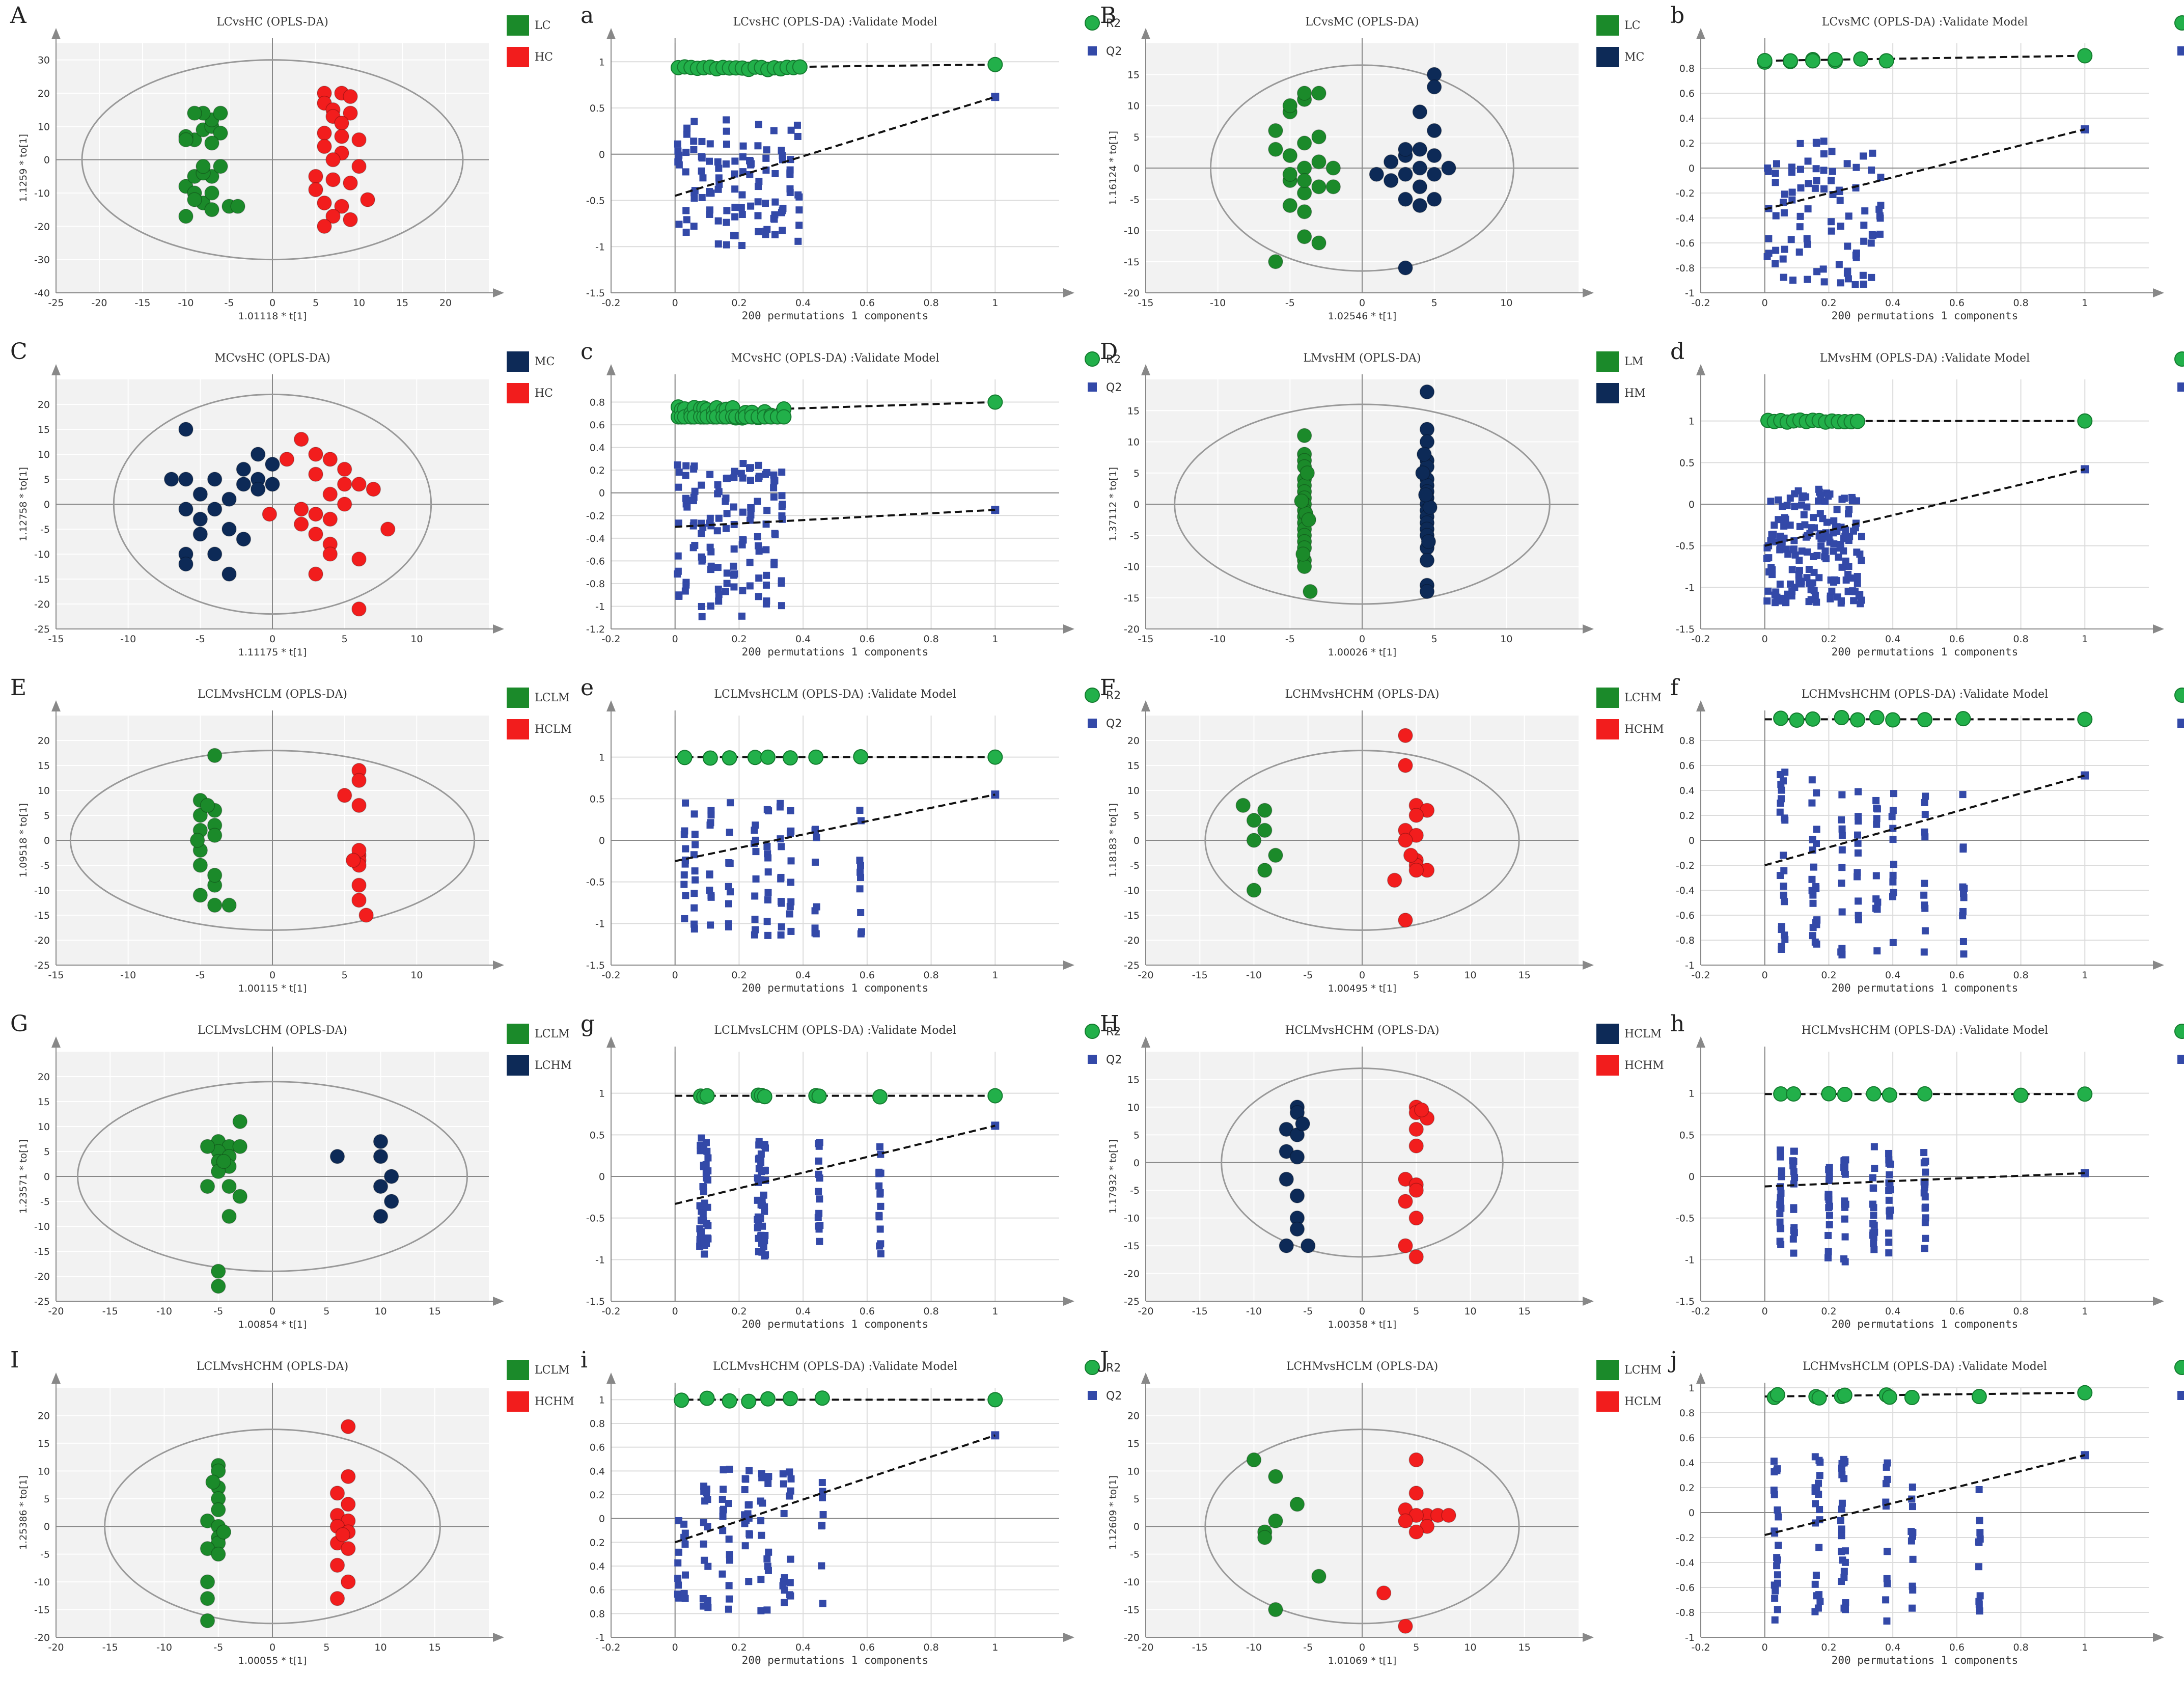 This screenshot has width=2184, height=1701. What do you see at coordinates (835, 652) in the screenshot?
I see `x-axis-label: 200 permutations 1 components` at bounding box center [835, 652].